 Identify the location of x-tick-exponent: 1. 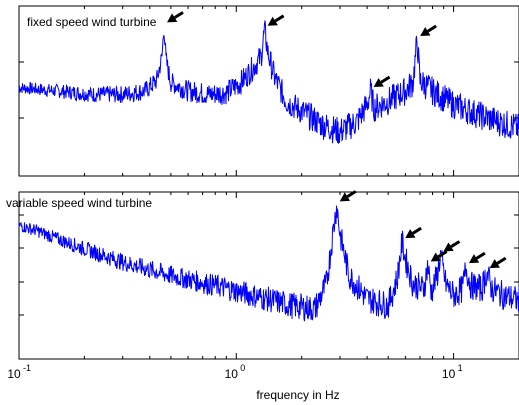
(460, 368).